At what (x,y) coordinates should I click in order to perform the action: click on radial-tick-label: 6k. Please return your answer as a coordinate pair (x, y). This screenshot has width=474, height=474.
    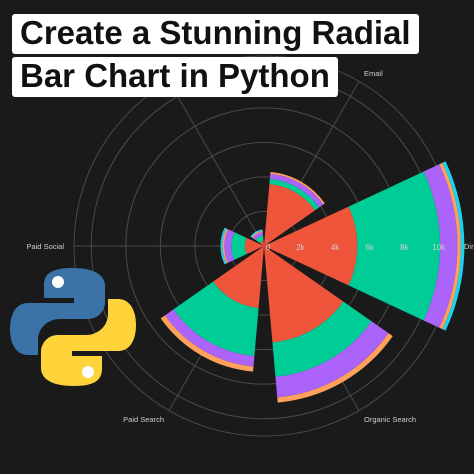
    Looking at the image, I should click on (369, 247).